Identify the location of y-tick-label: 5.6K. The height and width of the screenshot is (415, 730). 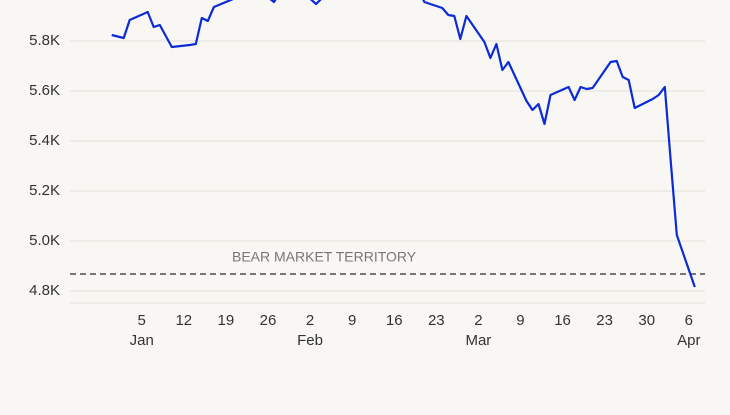
(44, 90).